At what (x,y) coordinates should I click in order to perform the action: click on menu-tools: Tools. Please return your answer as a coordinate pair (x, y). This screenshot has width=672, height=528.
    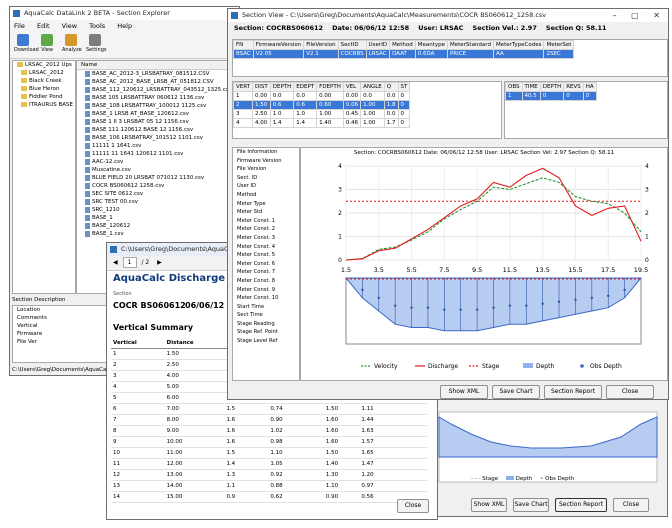
    Looking at the image, I should click on (97, 26).